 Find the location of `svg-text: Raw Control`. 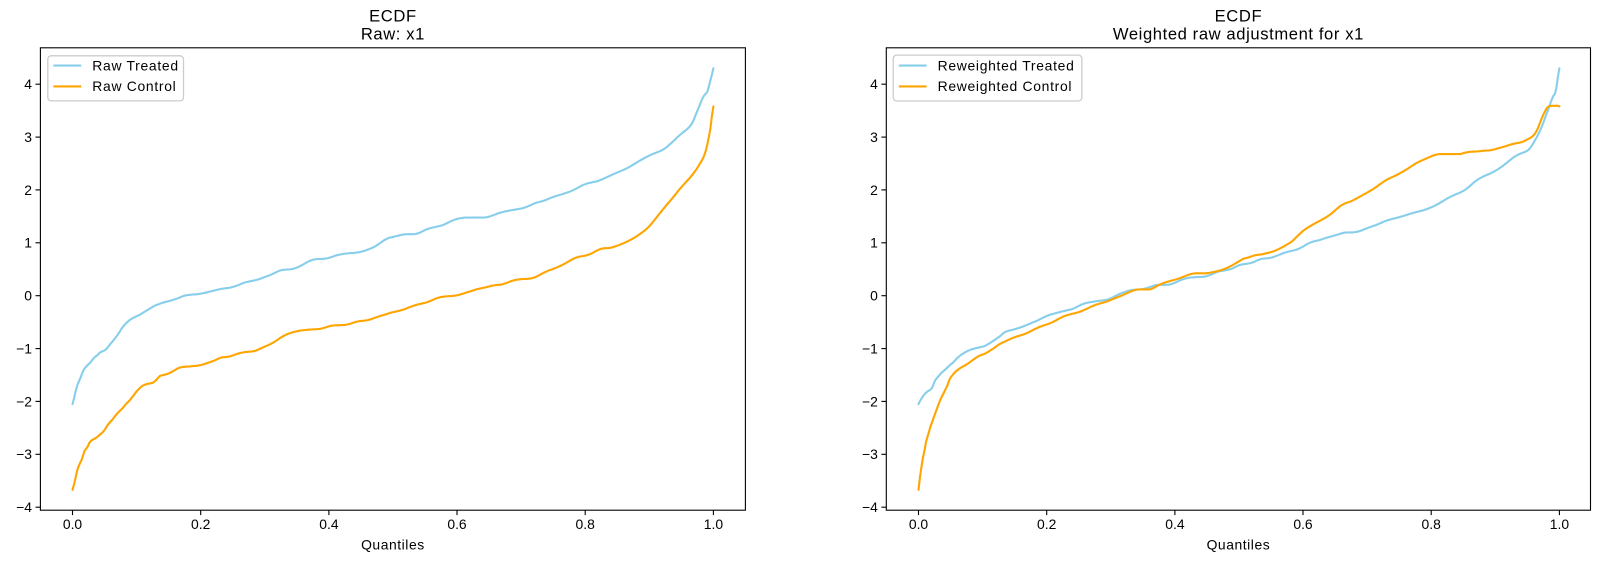

svg-text: Raw Control is located at coordinates (134, 86).